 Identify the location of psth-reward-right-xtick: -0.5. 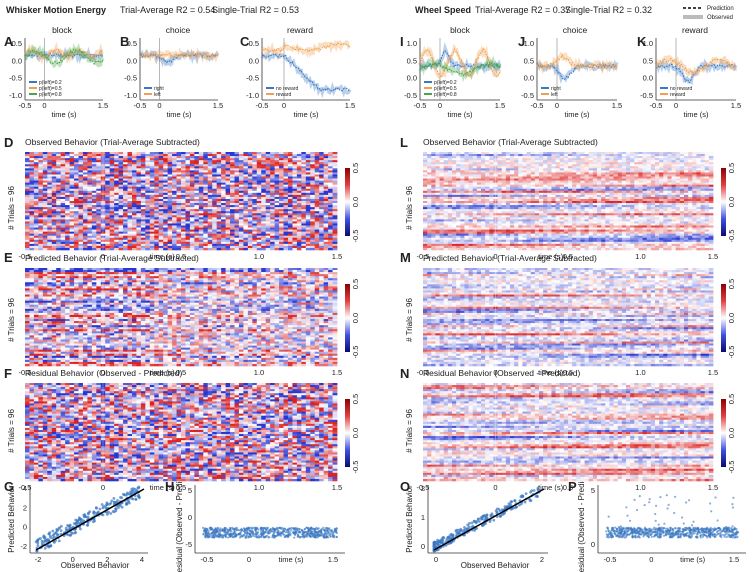
(656, 105).